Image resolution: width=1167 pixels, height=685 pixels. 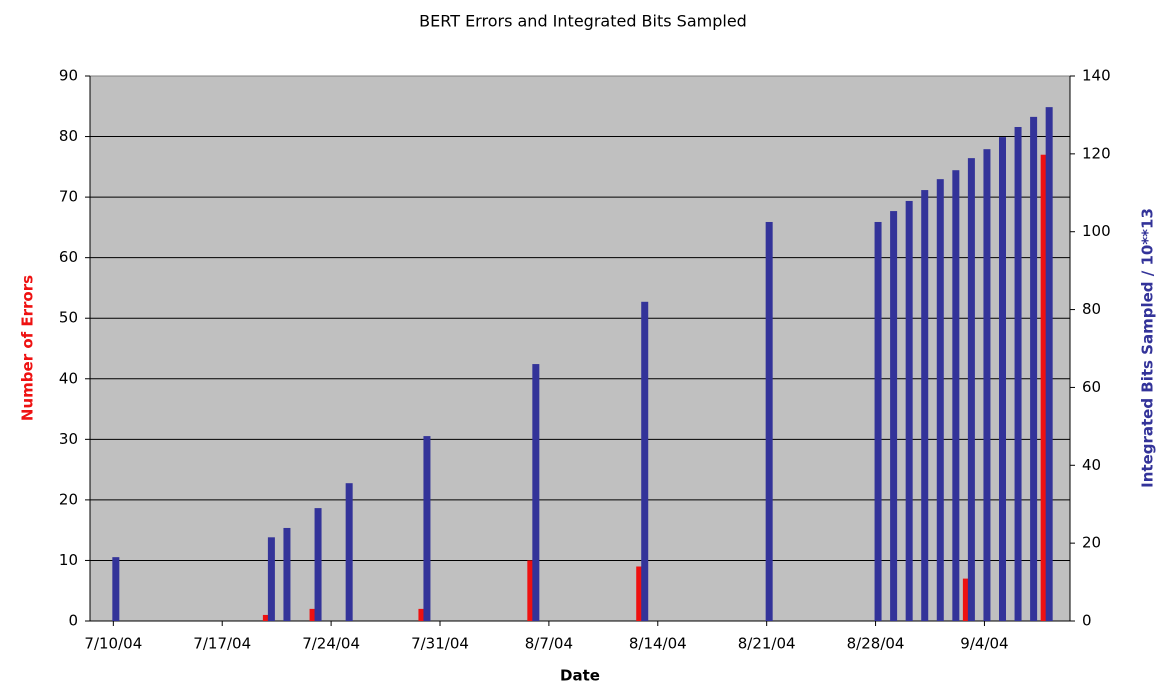 I want to click on y-tick-label: 0, so click(x=73, y=621).